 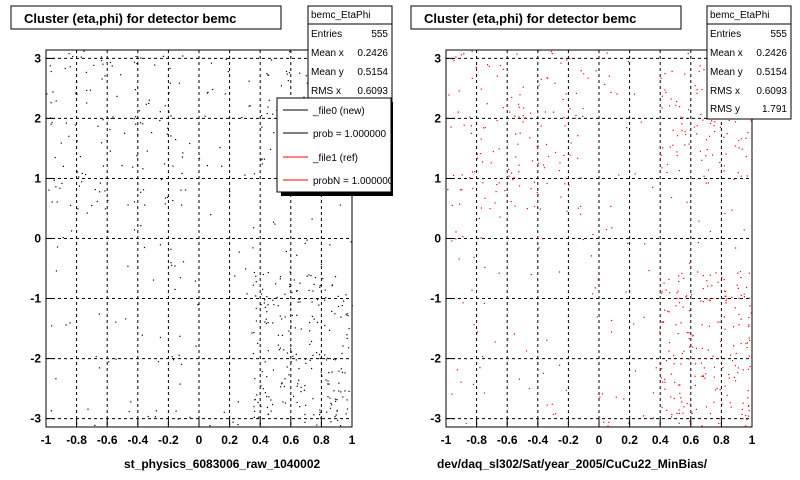 I want to click on legend-label-file0: _file0 (new), so click(x=338, y=111).